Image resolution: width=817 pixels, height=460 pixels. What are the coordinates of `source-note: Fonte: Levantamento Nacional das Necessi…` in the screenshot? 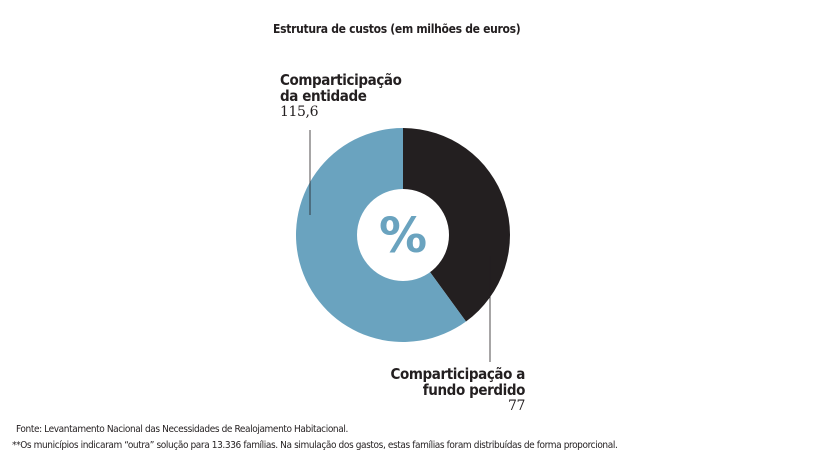 It's located at (182, 429).